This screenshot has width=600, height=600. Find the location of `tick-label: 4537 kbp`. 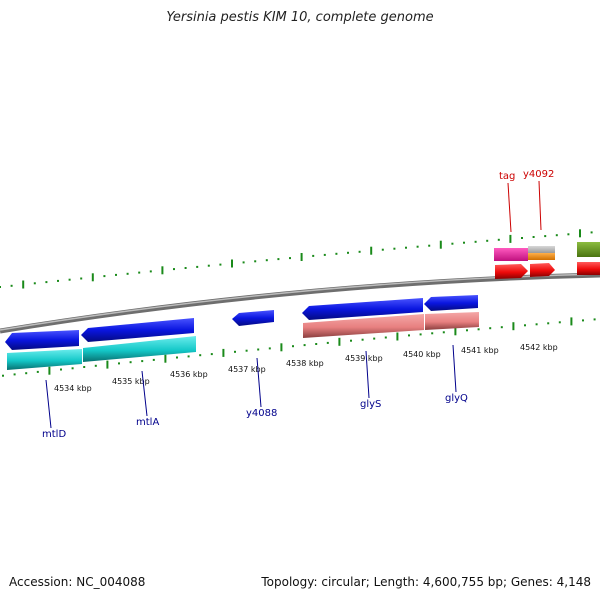

tick-label: 4537 kbp is located at coordinates (247, 369).